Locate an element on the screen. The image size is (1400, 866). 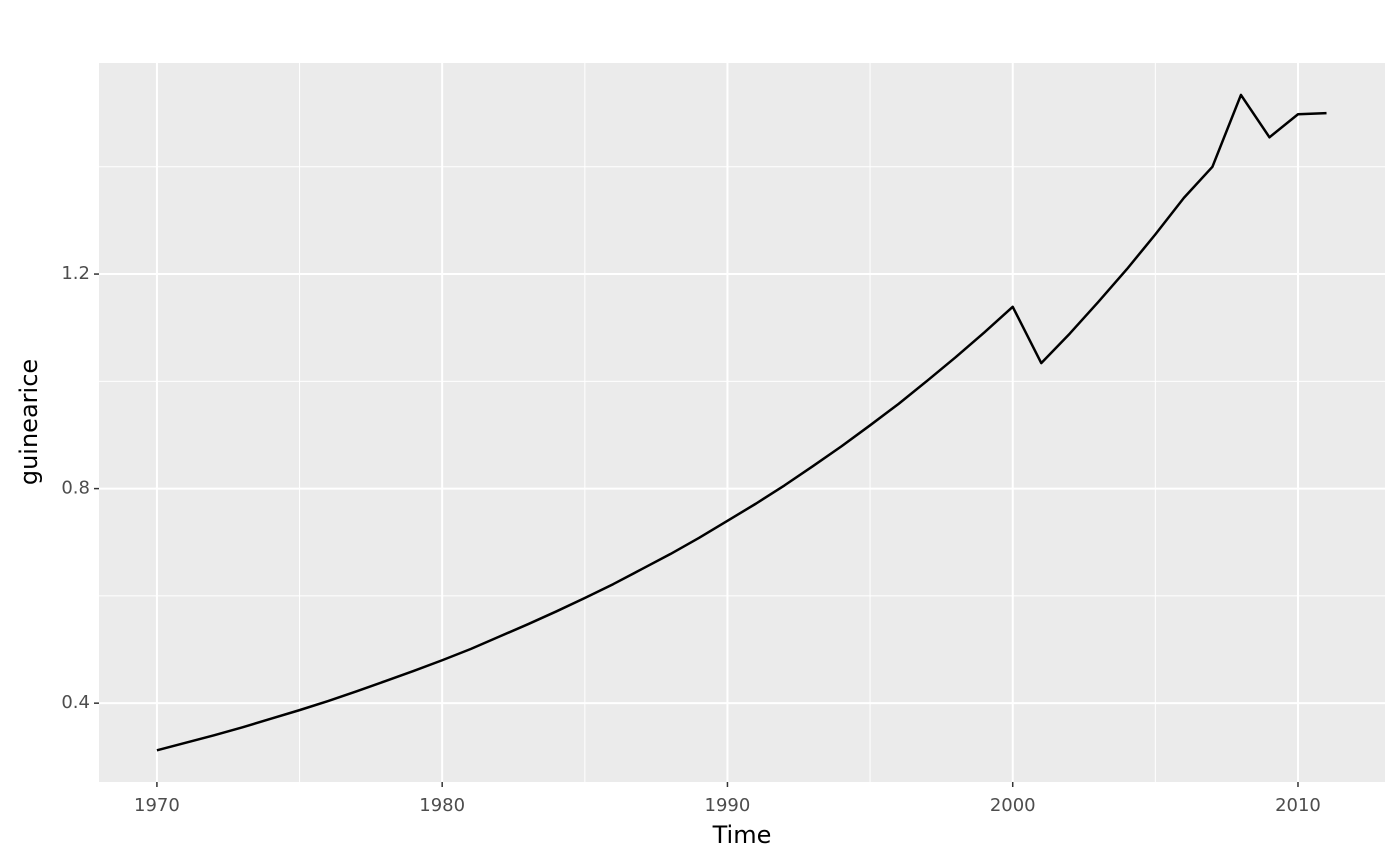
x-axis-title: Time is located at coordinates (742, 835).